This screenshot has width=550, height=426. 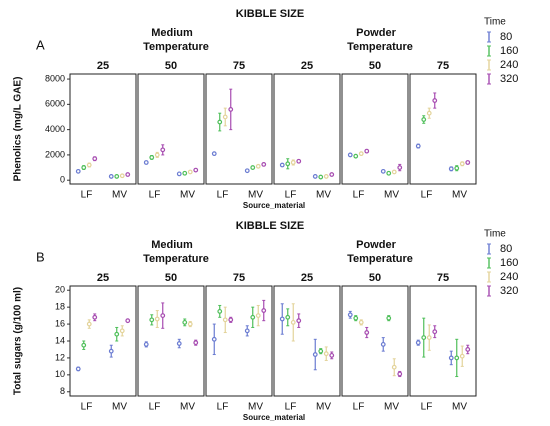 What do you see at coordinates (60, 374) in the screenshot?
I see `y-tick-label: 10` at bounding box center [60, 374].